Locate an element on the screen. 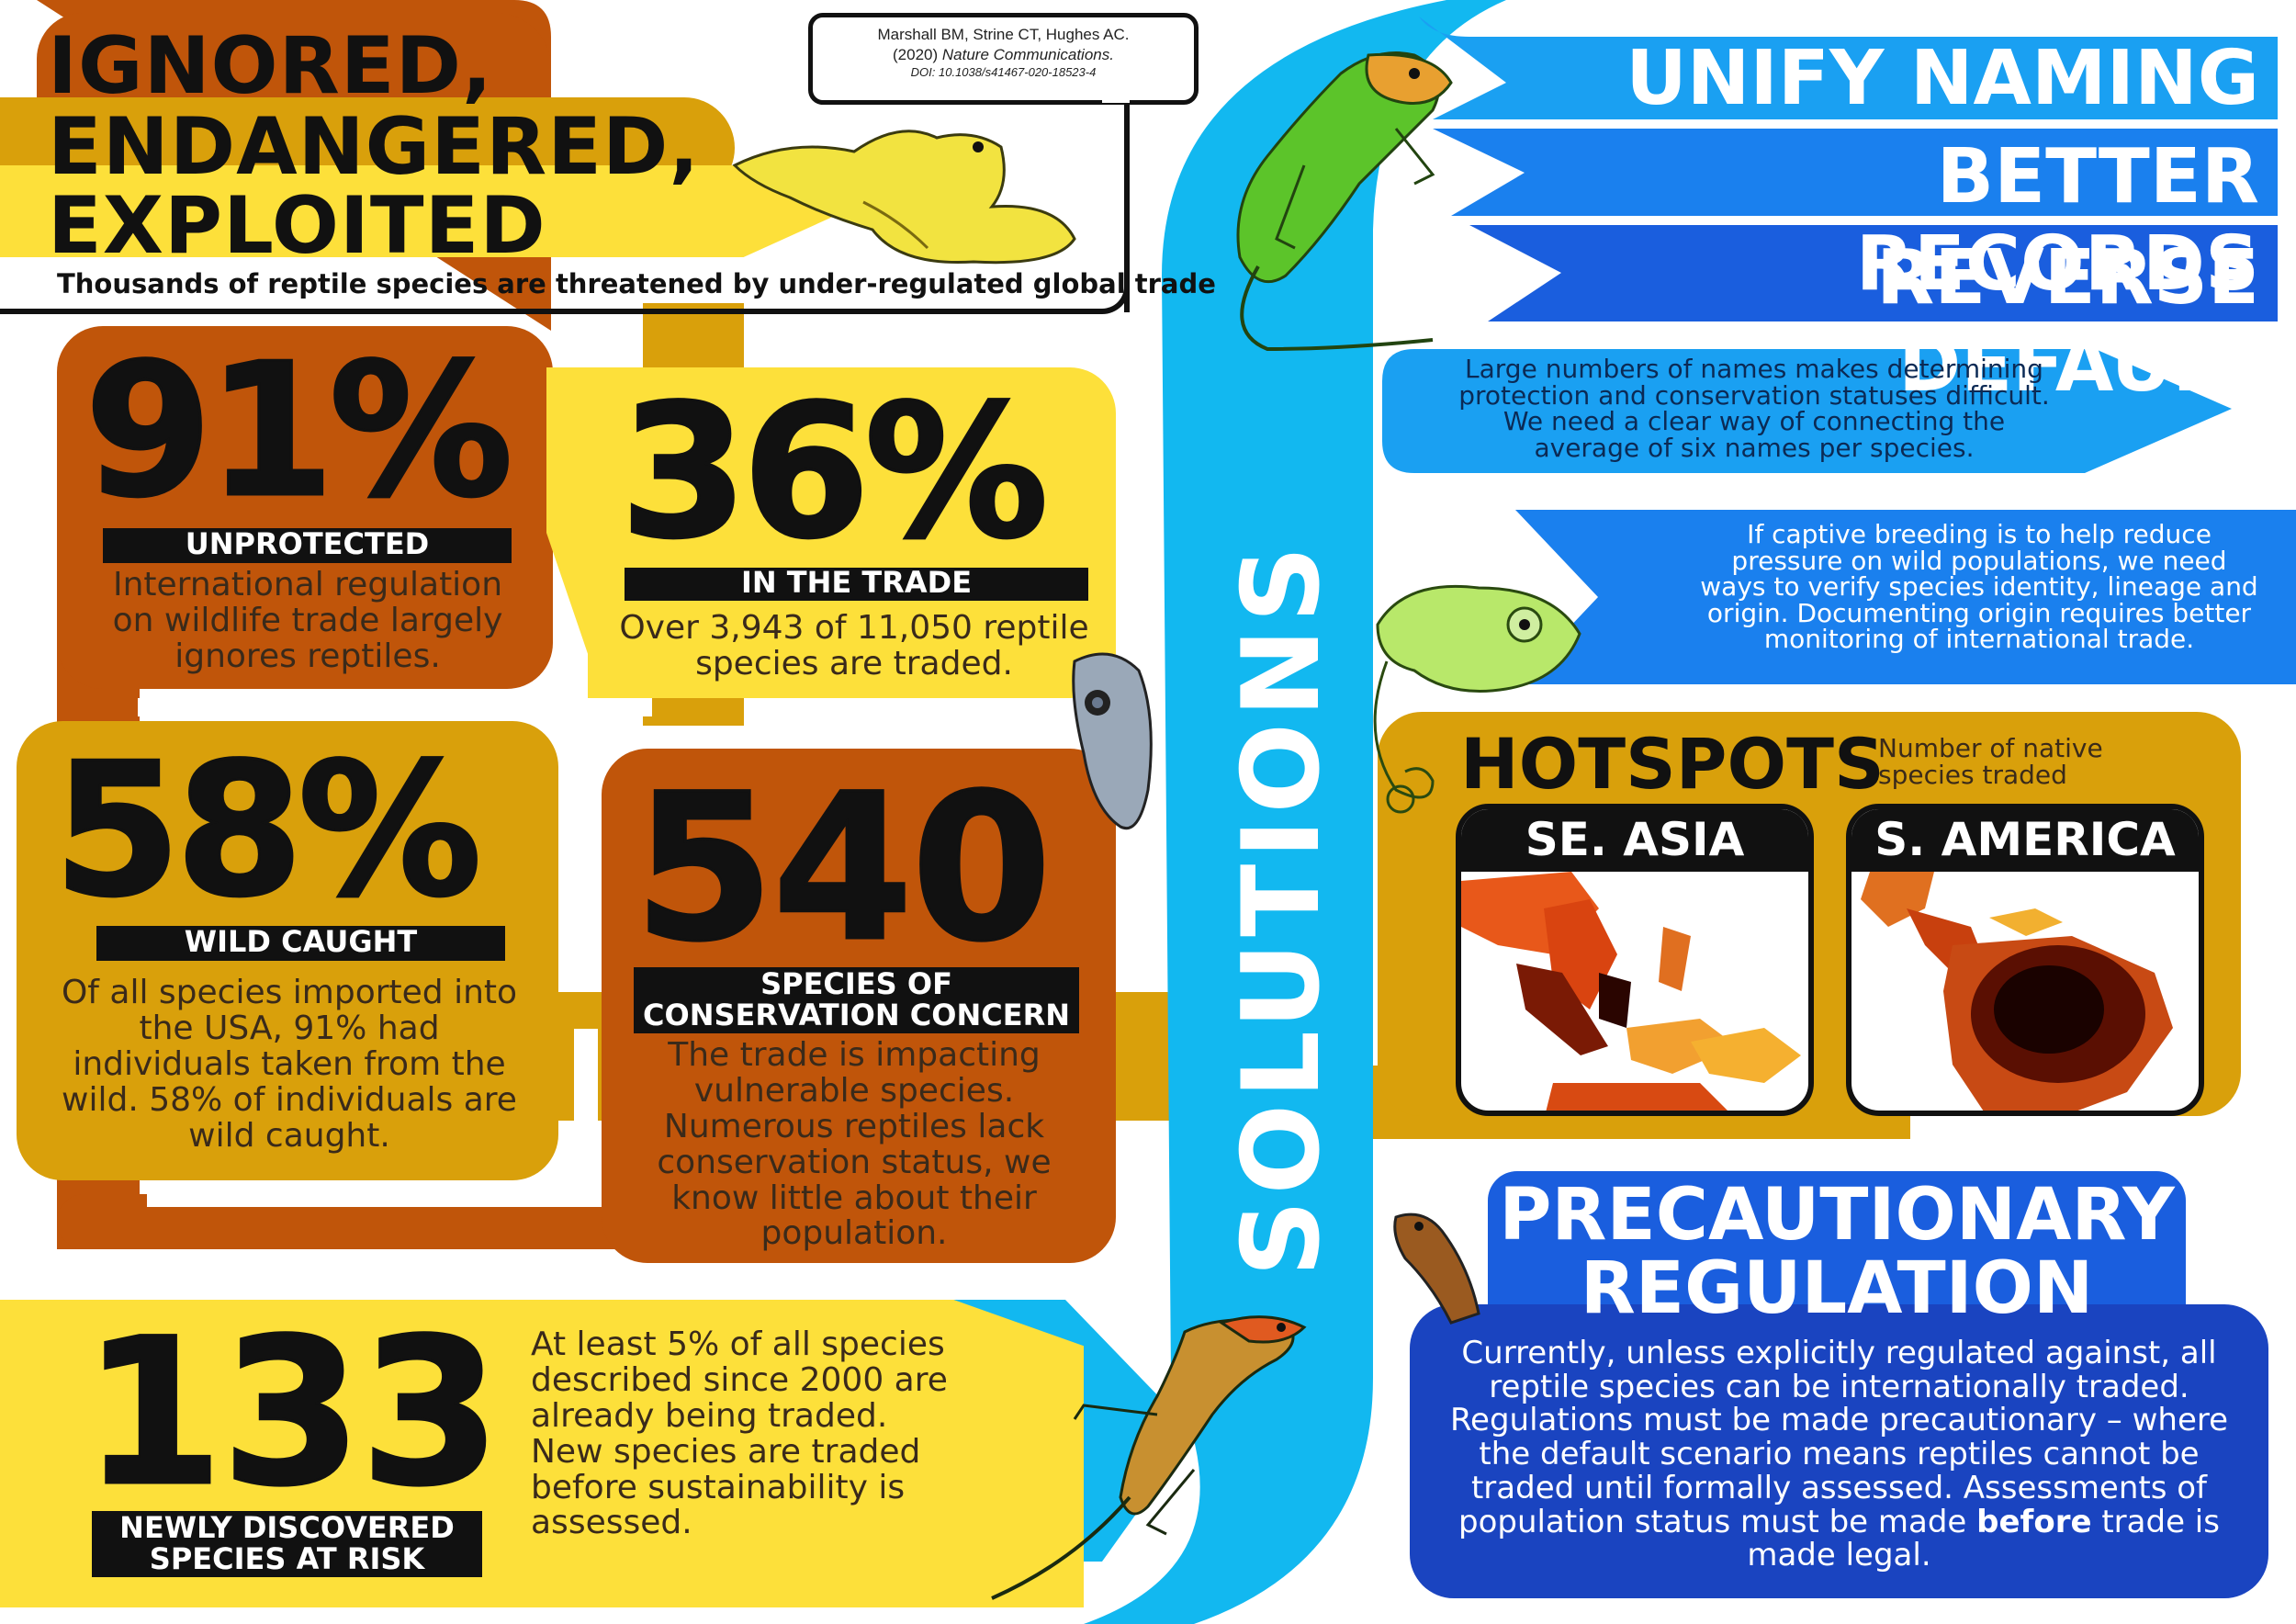 The height and width of the screenshot is (1624, 2296). hotspot-map-s-america: S. AMERICA is located at coordinates (2025, 960).